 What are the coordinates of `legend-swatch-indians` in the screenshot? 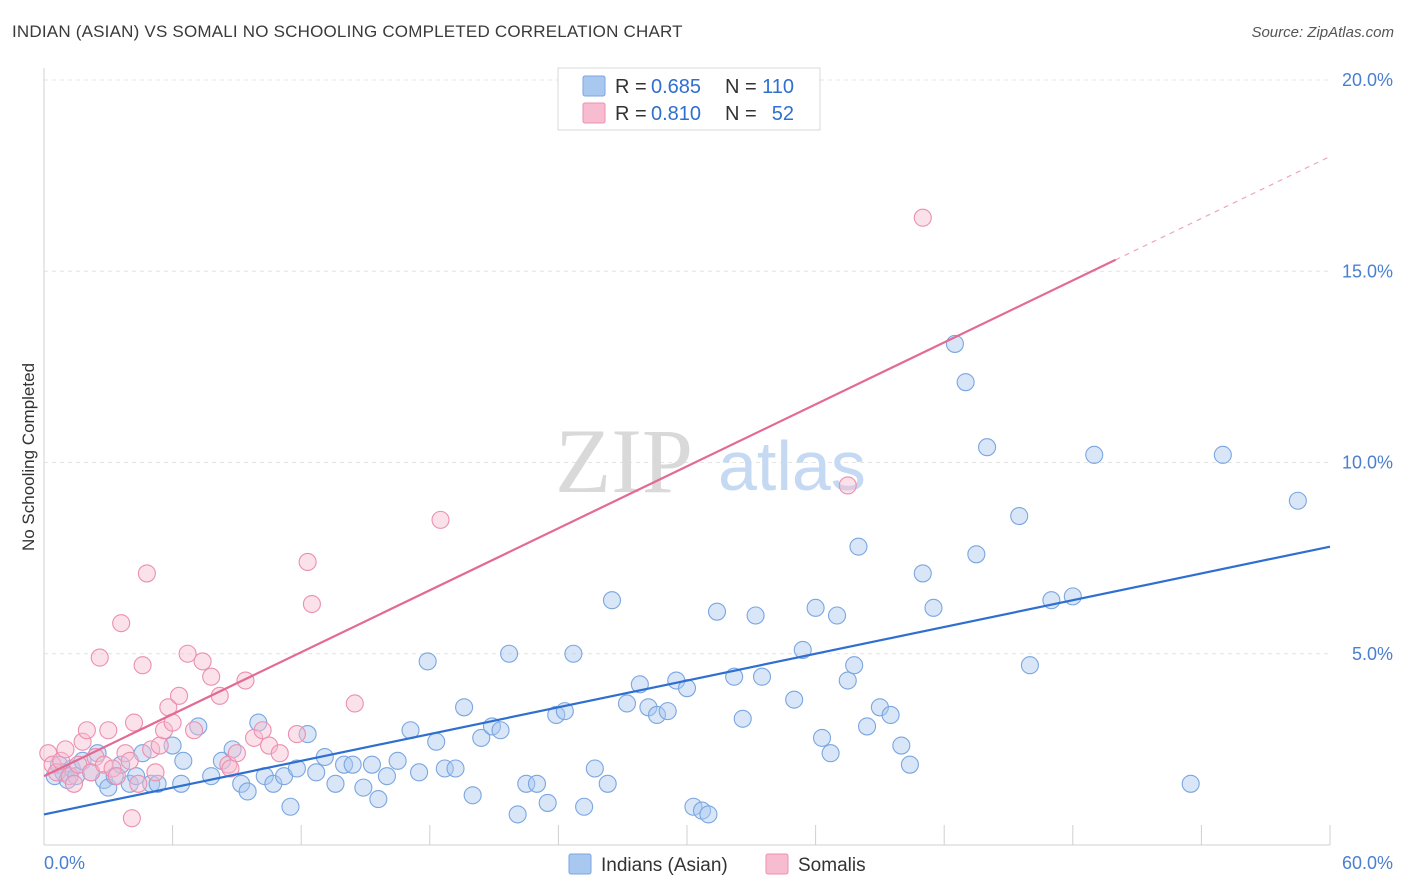 It's located at (594, 86).